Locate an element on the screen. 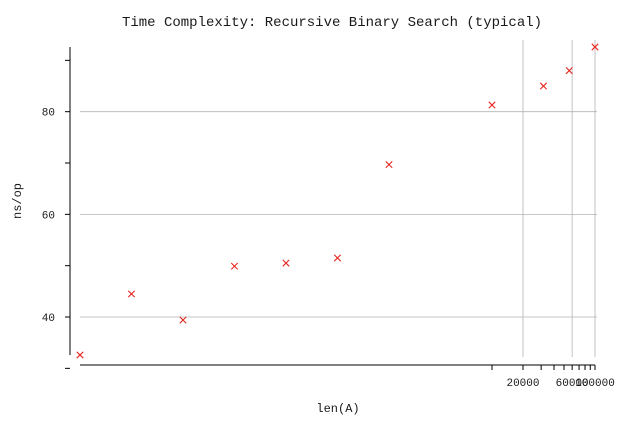 The height and width of the screenshot is (427, 640). x-axis-label: len(A) is located at coordinates (337, 409).